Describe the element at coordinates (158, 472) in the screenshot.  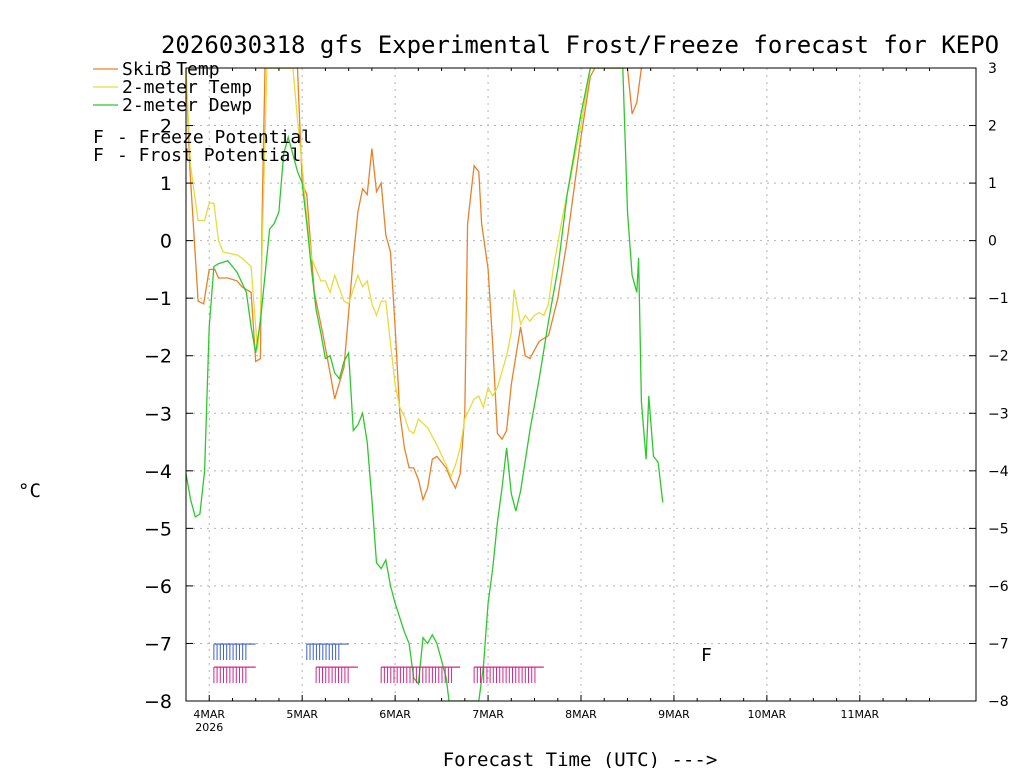
I see `y-tick-label-left: −4` at that location.